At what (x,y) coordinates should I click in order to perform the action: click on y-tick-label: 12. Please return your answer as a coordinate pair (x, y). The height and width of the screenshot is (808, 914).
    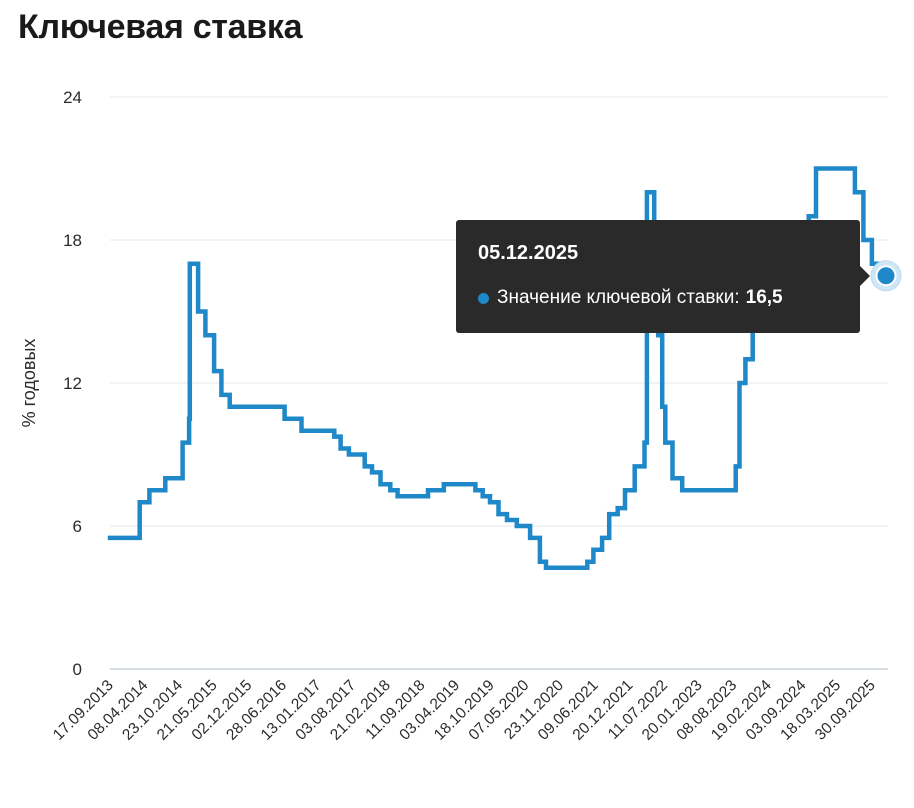
    Looking at the image, I should click on (72, 383).